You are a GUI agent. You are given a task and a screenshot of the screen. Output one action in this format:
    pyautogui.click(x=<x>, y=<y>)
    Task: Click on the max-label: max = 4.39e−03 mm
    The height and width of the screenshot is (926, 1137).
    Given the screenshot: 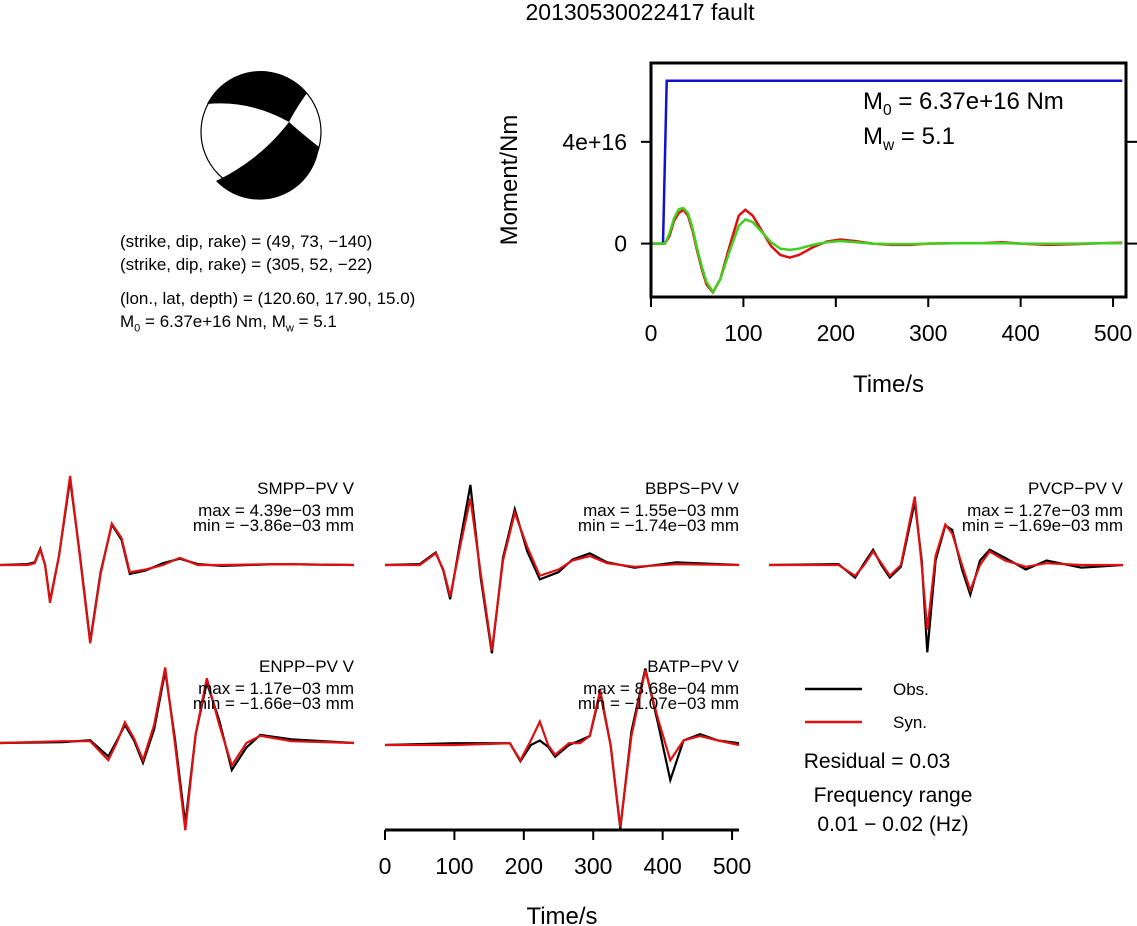 What is the action you would take?
    pyautogui.click(x=276, y=510)
    